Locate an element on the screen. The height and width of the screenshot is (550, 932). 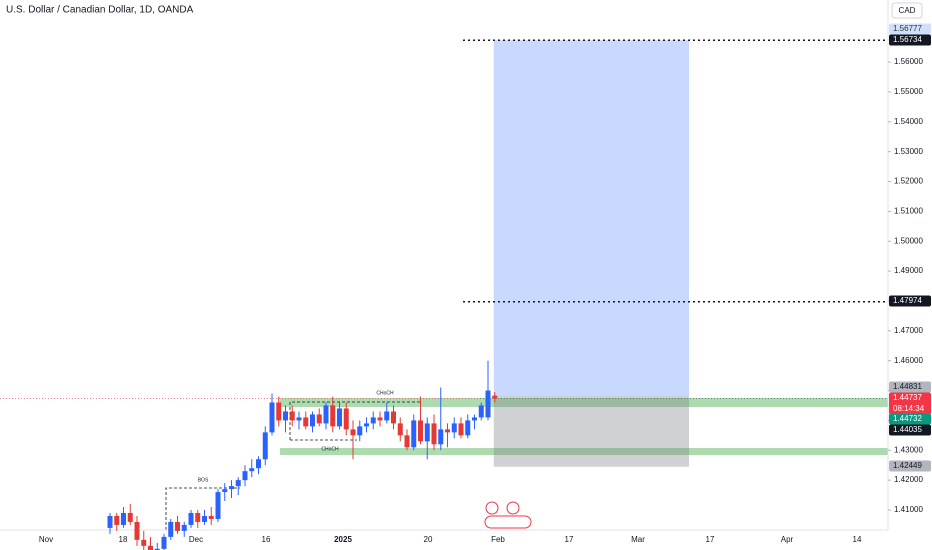
y-tick-label: 1.49000 is located at coordinates (908, 270).